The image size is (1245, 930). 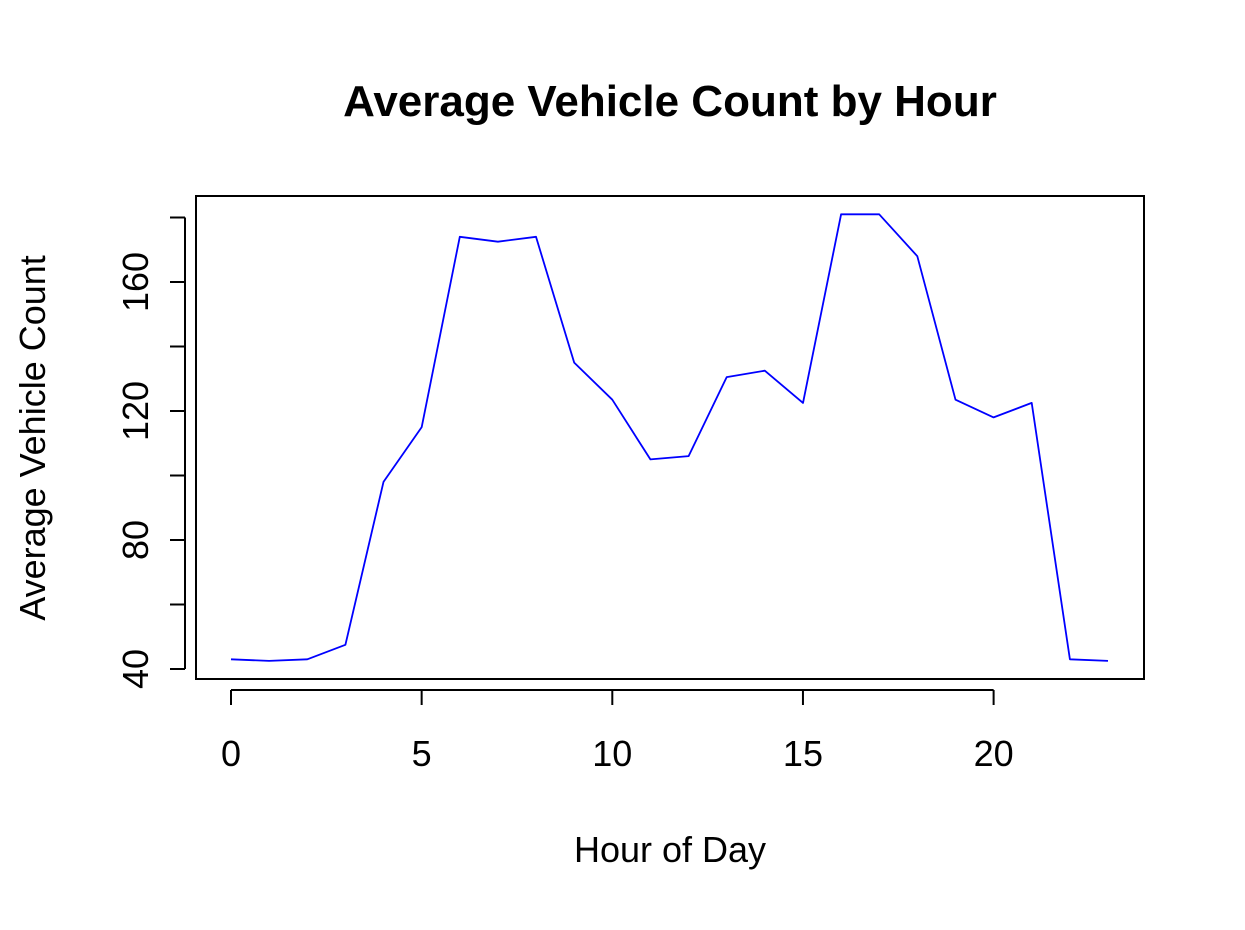 What do you see at coordinates (803, 753) in the screenshot?
I see `x-tick-label: 15` at bounding box center [803, 753].